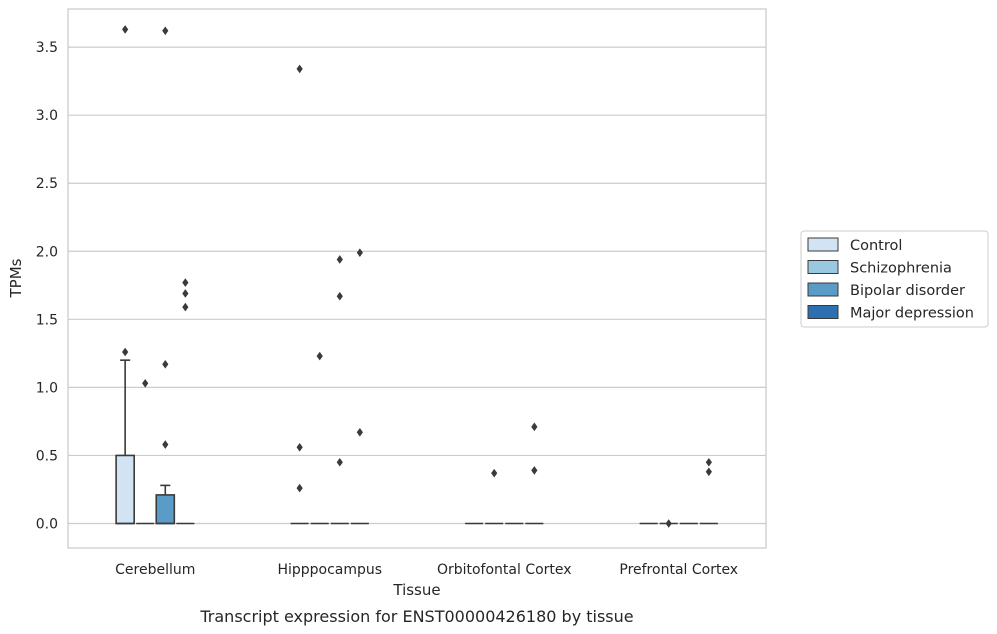 The image size is (997, 634). Describe the element at coordinates (47, 456) in the screenshot. I see `y-tick-label: 0.5` at that location.